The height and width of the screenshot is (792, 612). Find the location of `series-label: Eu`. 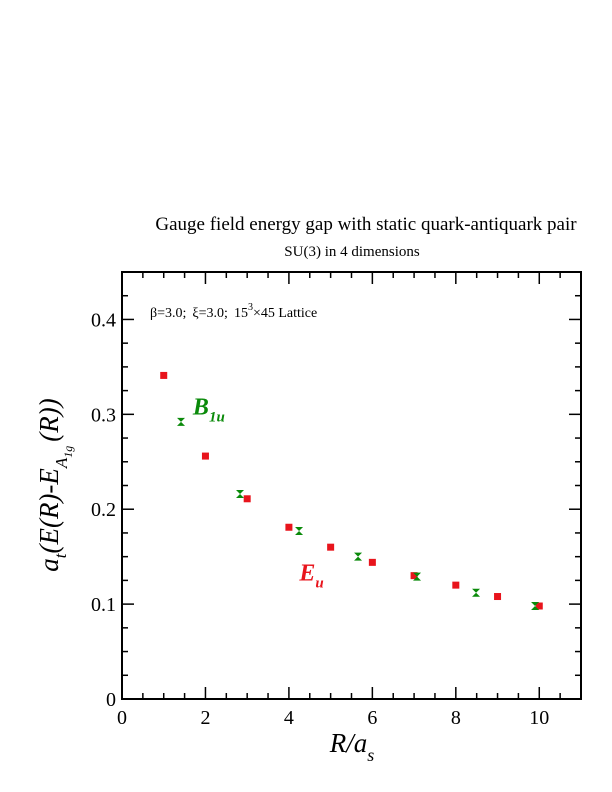

series-label: Eu is located at coordinates (310, 575).